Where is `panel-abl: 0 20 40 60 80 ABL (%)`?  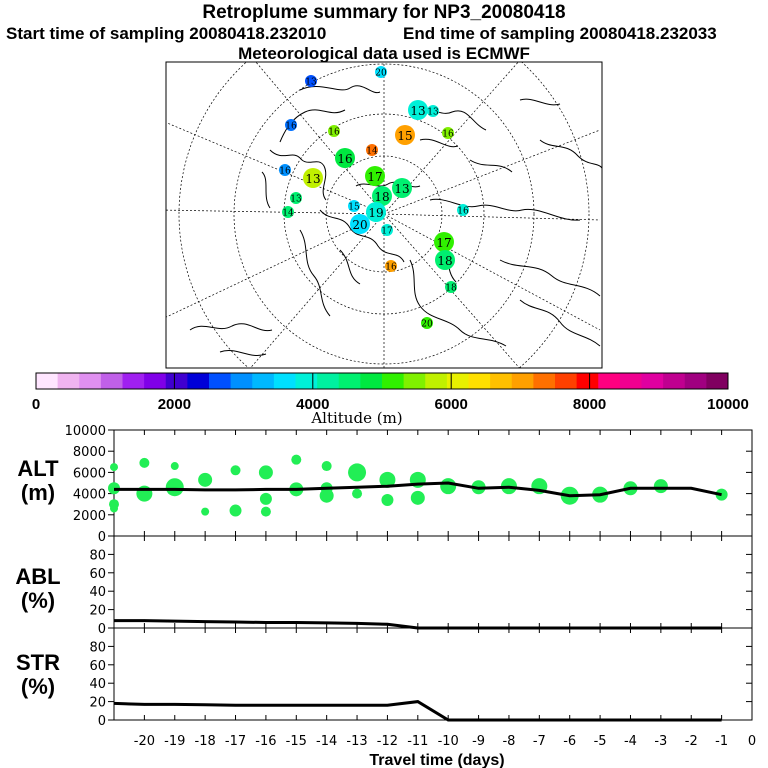 panel-abl: 0 20 40 60 80 ABL (%) is located at coordinates (384, 586).